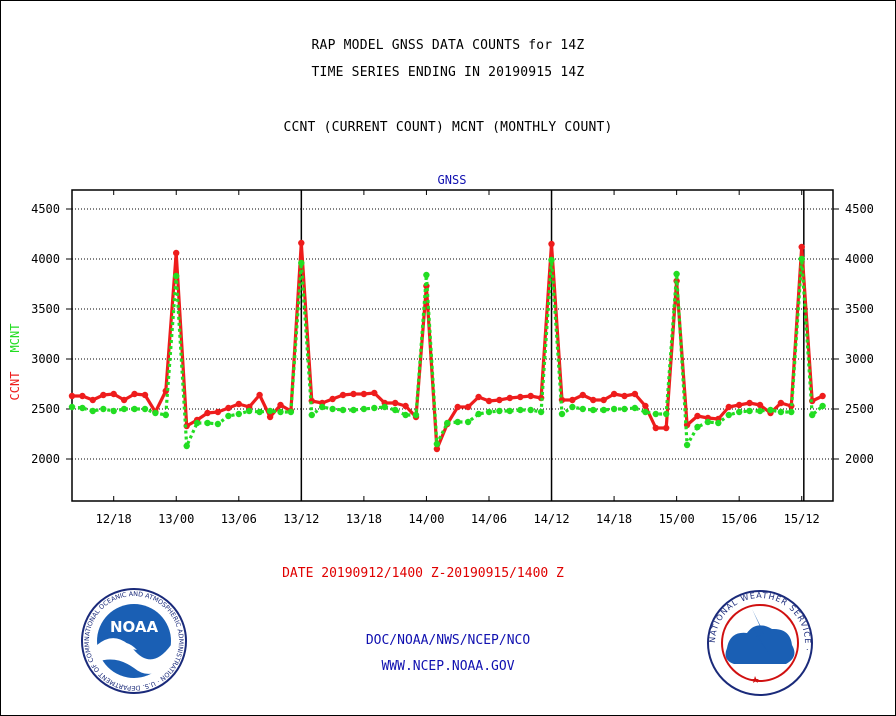  I want to click on x-tick-label: 13/12, so click(301, 519).